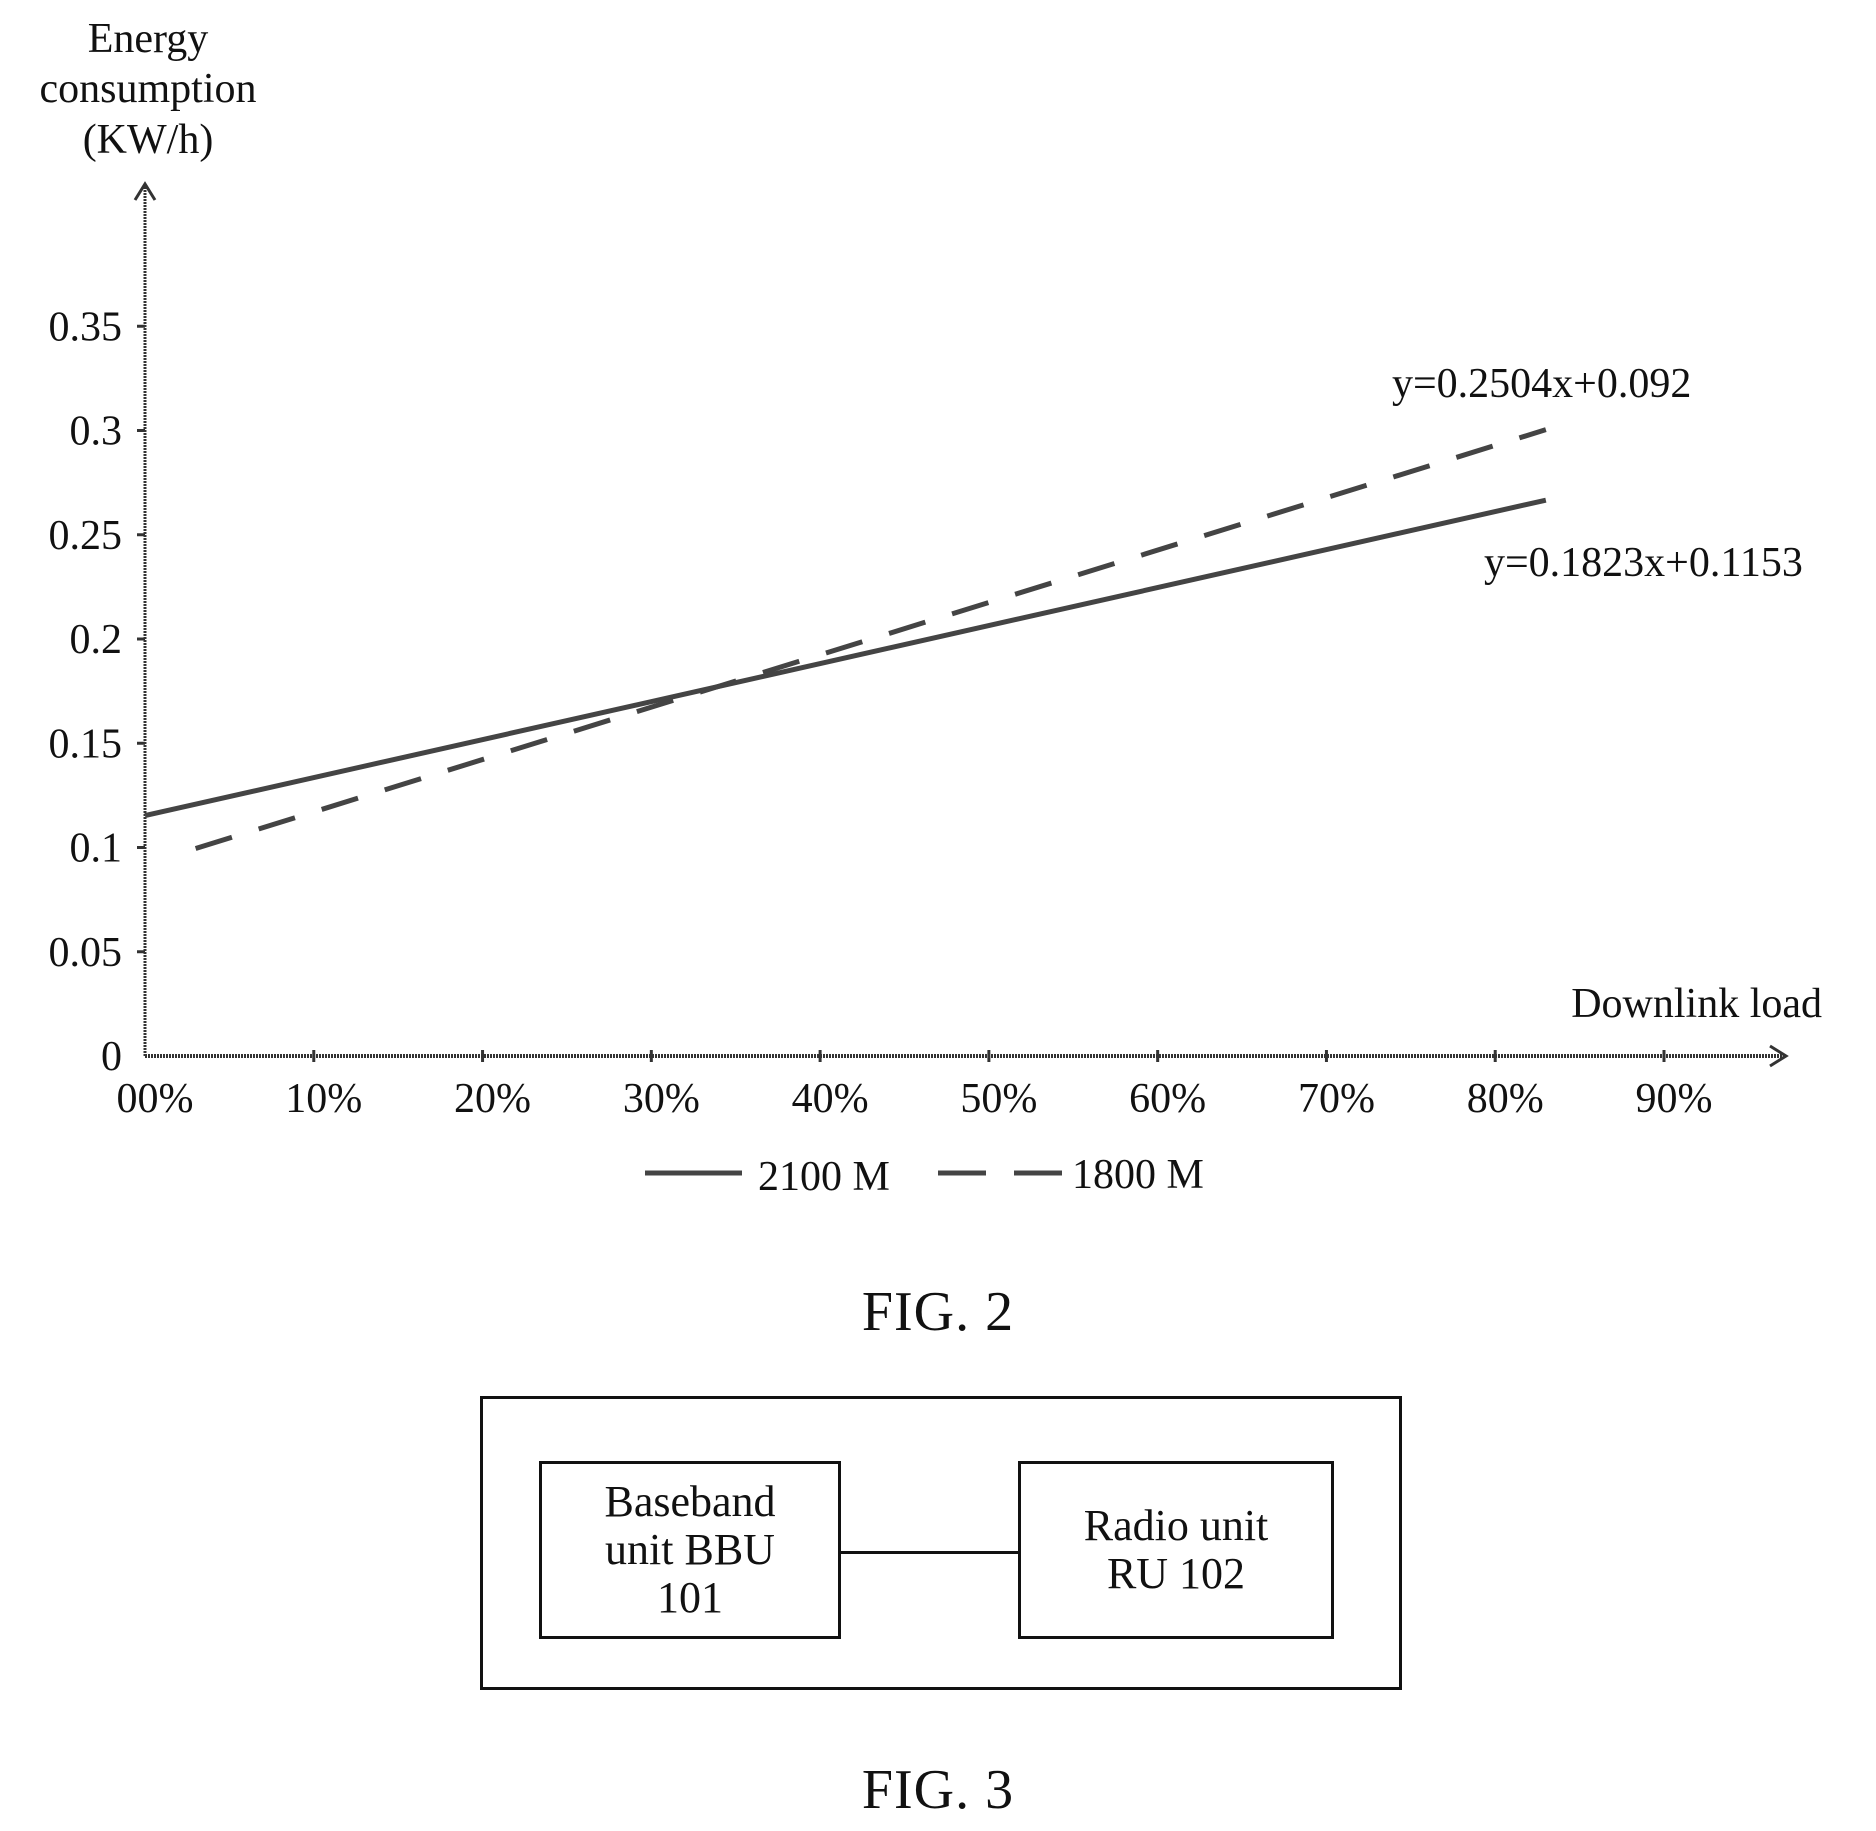  What do you see at coordinates (1541, 384) in the screenshot?
I see `equation-label-1800m: y=0.2504x+0.092` at bounding box center [1541, 384].